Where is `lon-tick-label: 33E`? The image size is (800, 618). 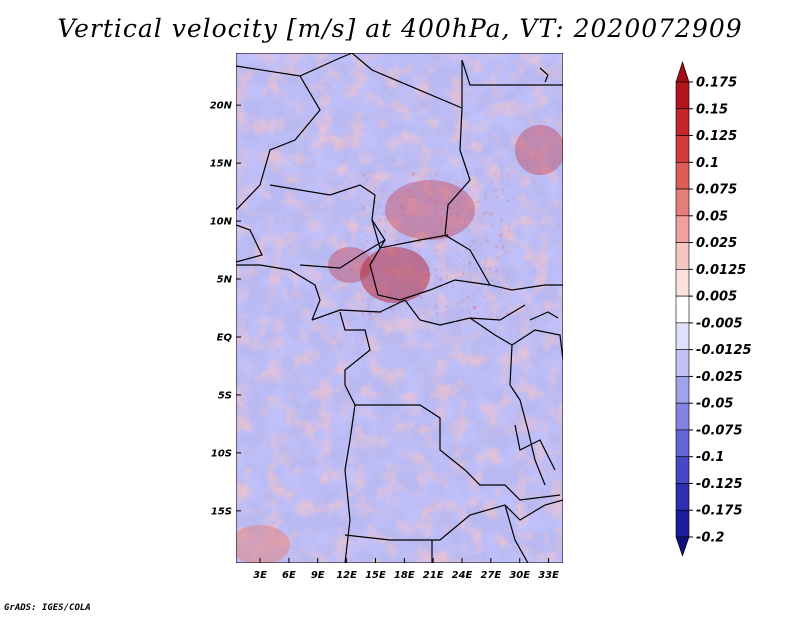 lon-tick-label: 33E is located at coordinates (548, 575).